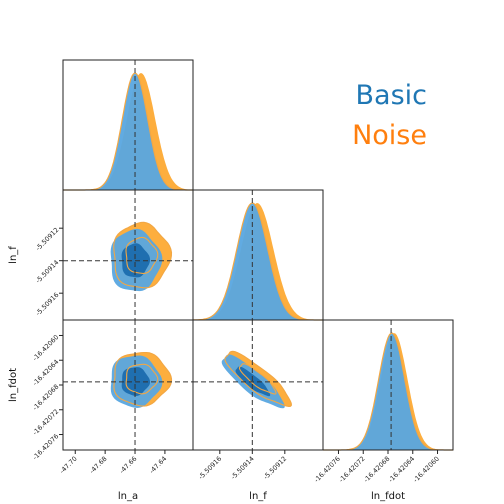  I want to click on hist-outline-ln_f-noise, so click(258, 261).